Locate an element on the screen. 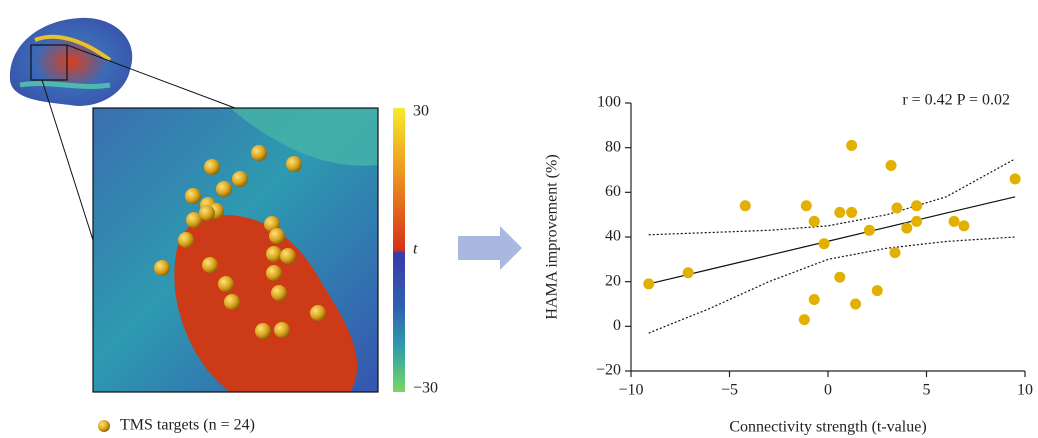 The height and width of the screenshot is (438, 1038). legend-label: TMS targets (n = 24) is located at coordinates (187, 425).